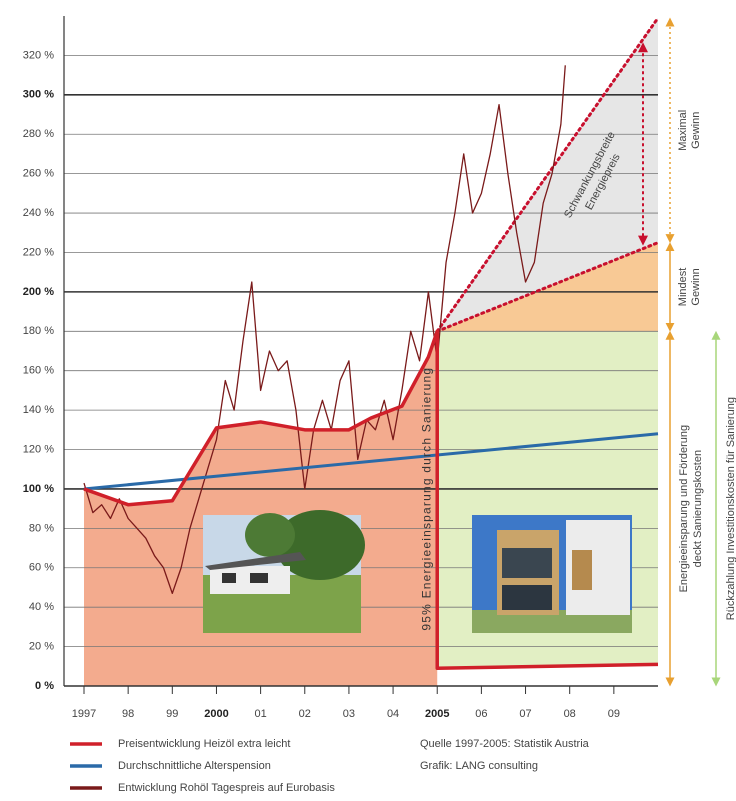  I want to click on legend-label: Preisentwicklung Heizöl extra leicht, so click(204, 744).